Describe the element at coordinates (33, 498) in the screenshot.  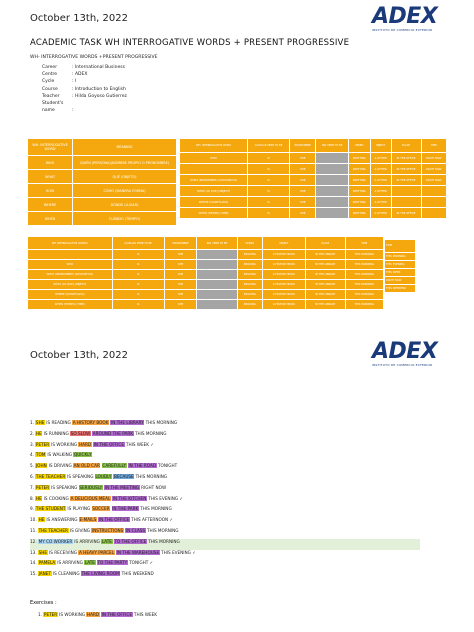
I see `plain-text: 8.` at that location.